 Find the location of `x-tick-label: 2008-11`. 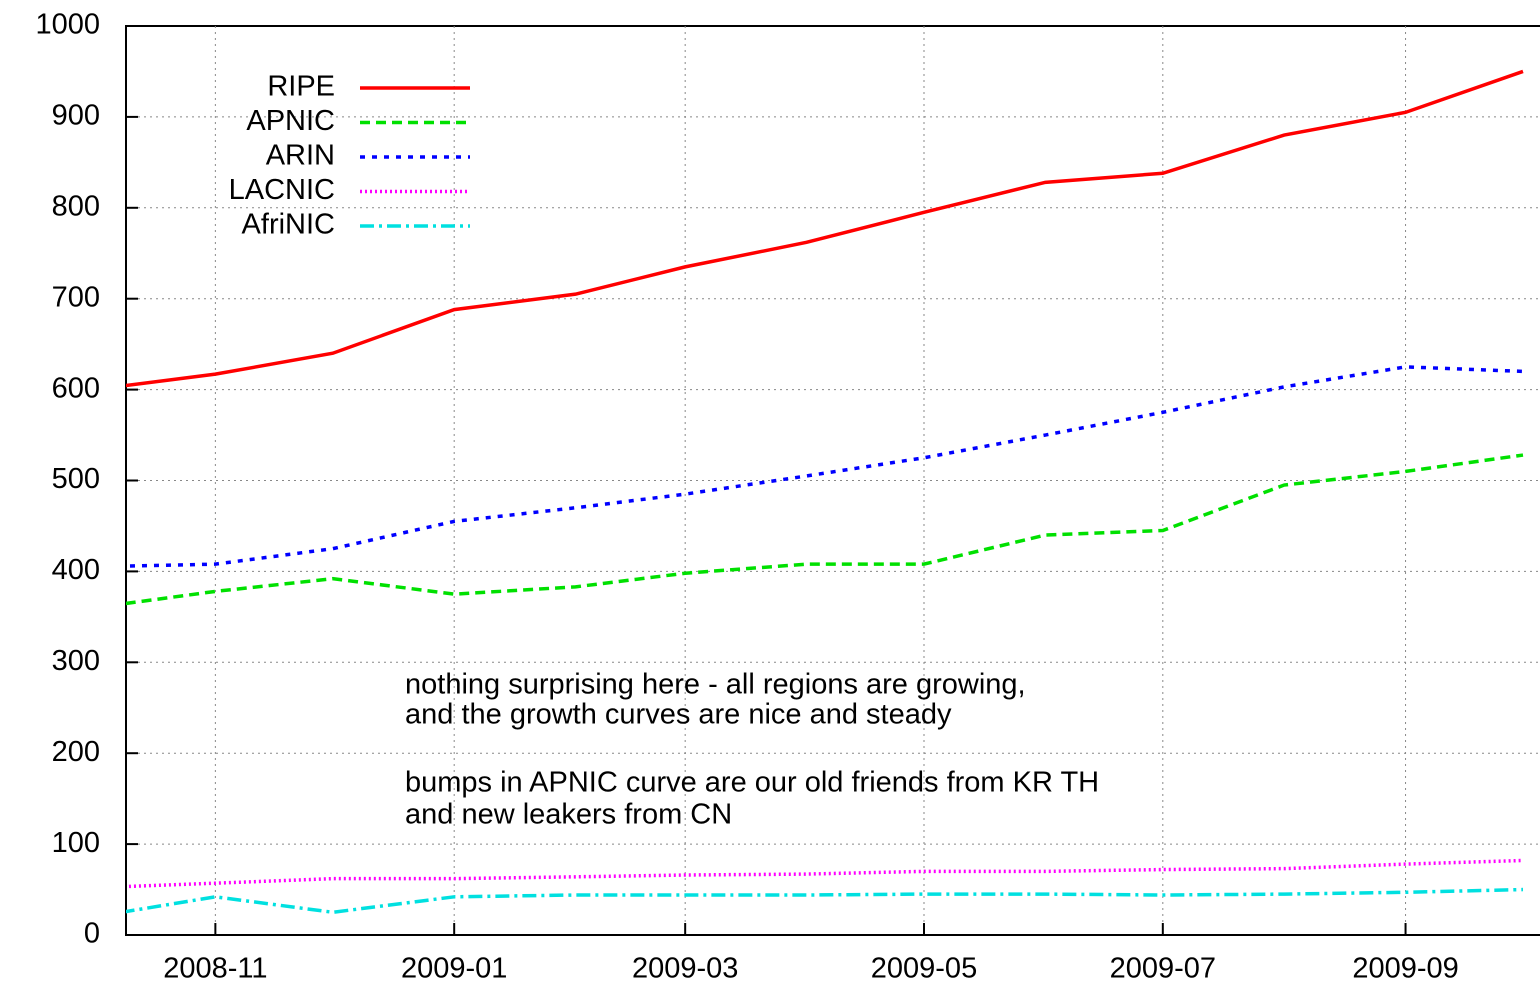

x-tick-label: 2008-11 is located at coordinates (215, 969).